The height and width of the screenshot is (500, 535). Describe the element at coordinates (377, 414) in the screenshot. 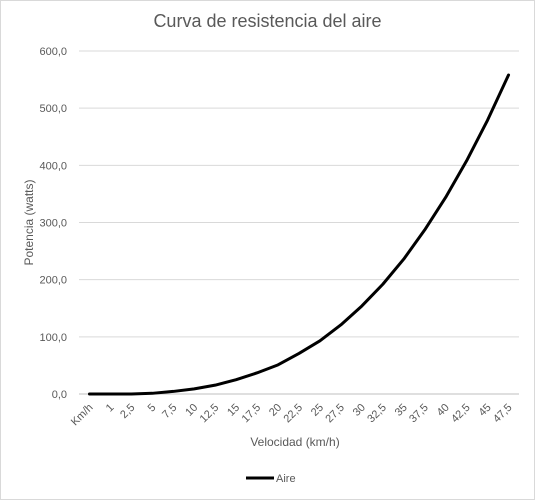

I see `x-tick-label: 32,5` at that location.